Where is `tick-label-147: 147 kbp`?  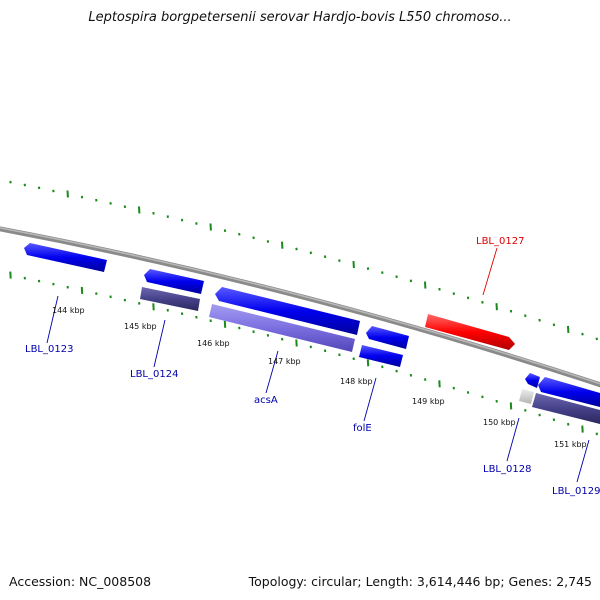 tick-label-147: 147 kbp is located at coordinates (284, 361).